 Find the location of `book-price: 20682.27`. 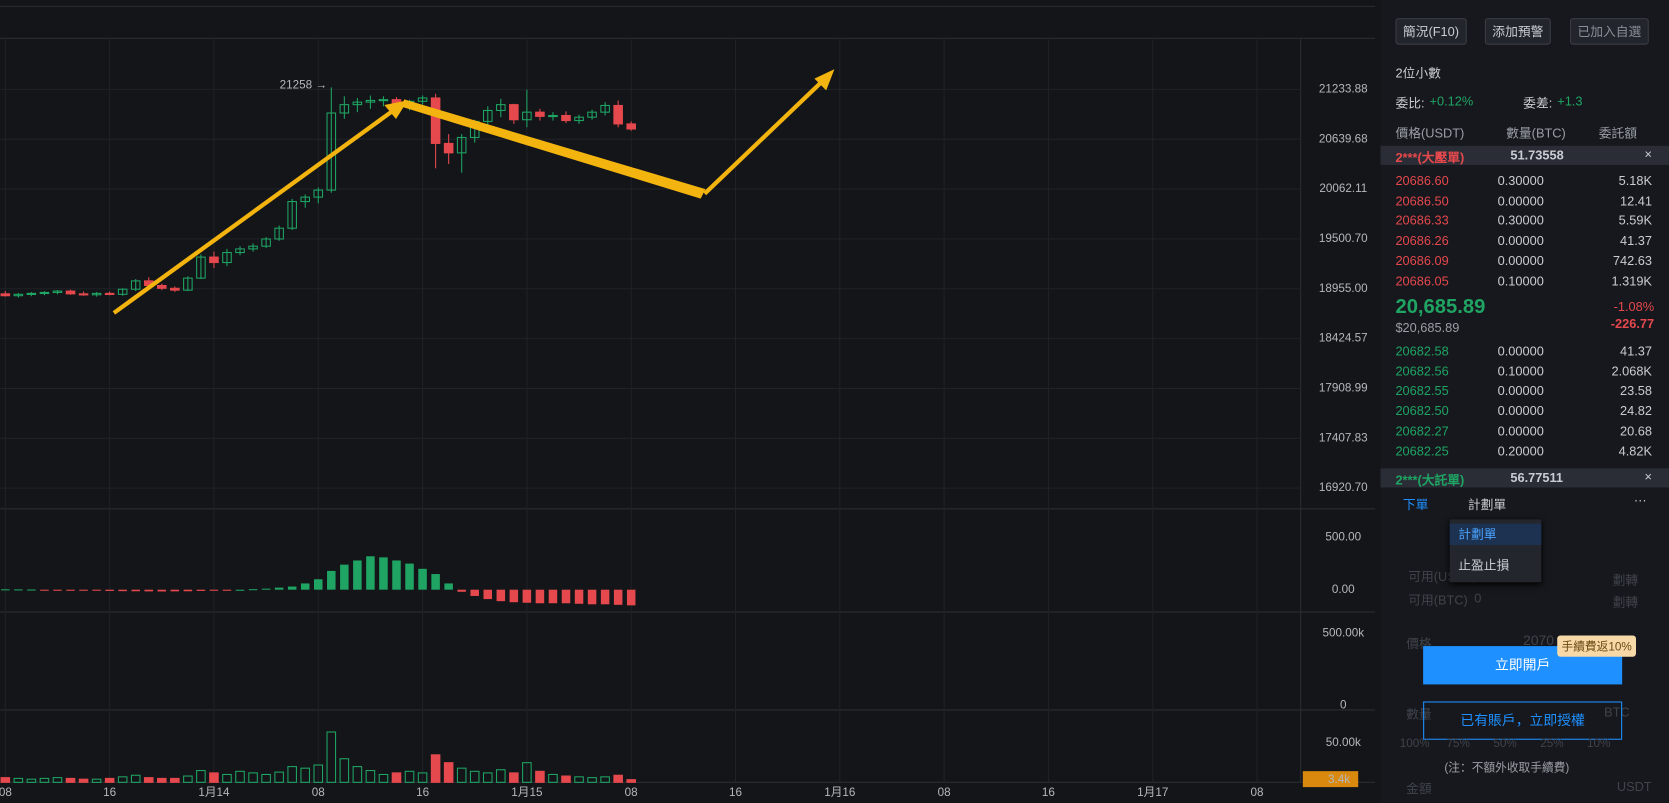

book-price: 20682.27 is located at coordinates (1422, 431).